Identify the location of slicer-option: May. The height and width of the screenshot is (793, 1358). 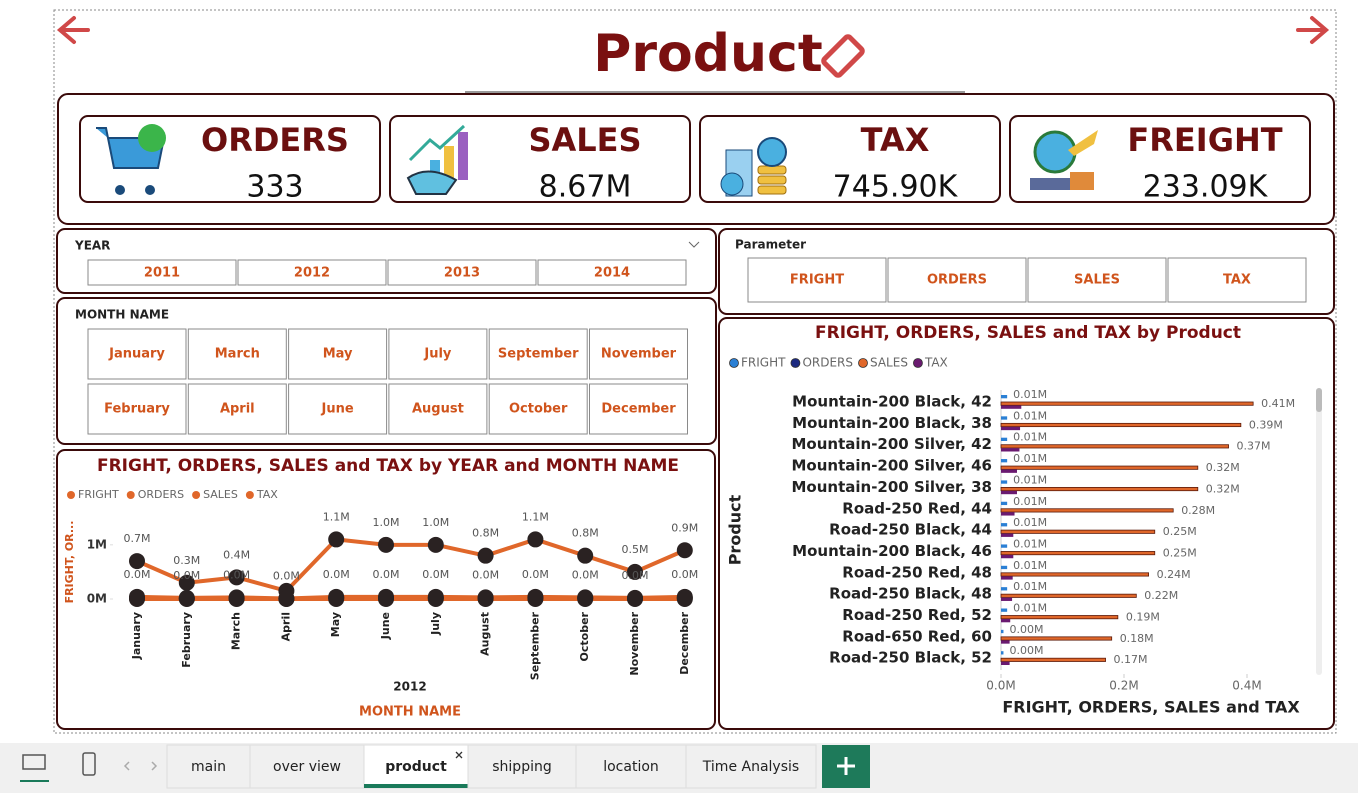
(338, 354).